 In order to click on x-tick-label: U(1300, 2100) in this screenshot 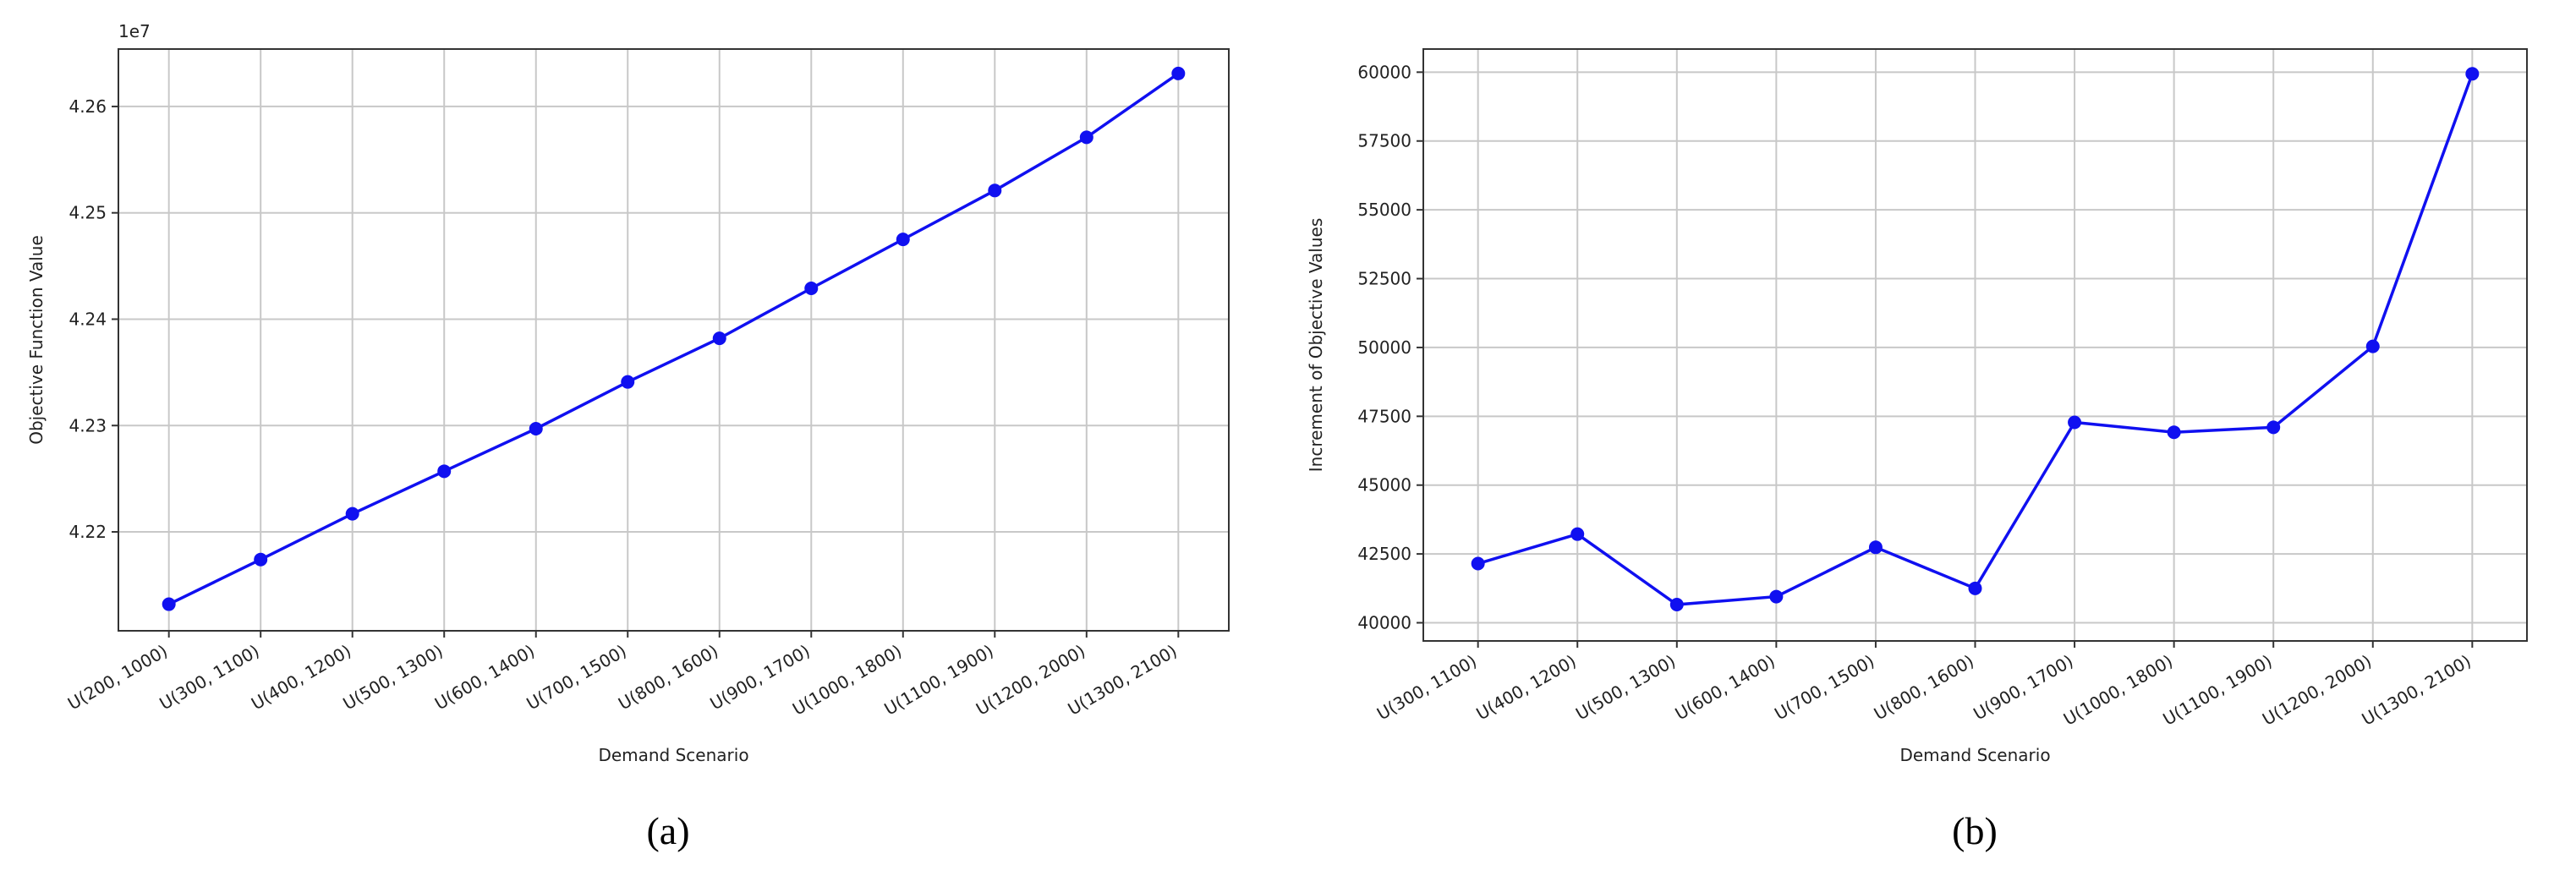, I will do `click(2416, 691)`.